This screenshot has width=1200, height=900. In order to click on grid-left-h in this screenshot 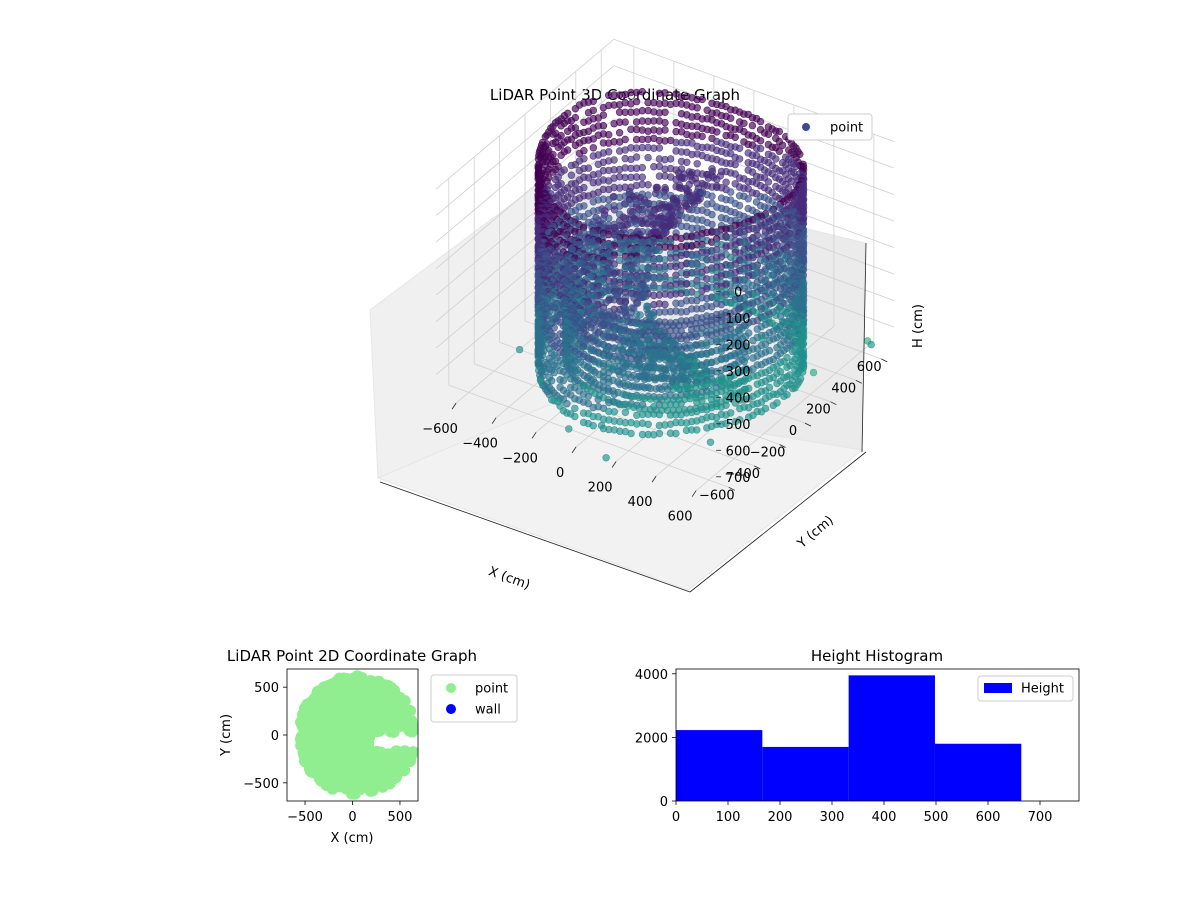, I will do `click(525, 114)`.